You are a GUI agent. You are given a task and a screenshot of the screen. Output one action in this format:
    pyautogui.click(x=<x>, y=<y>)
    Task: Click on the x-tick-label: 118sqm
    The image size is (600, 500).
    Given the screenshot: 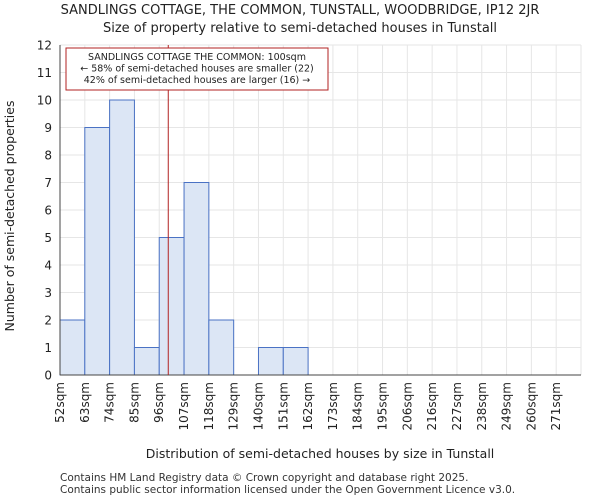 What is the action you would take?
    pyautogui.click(x=209, y=406)
    